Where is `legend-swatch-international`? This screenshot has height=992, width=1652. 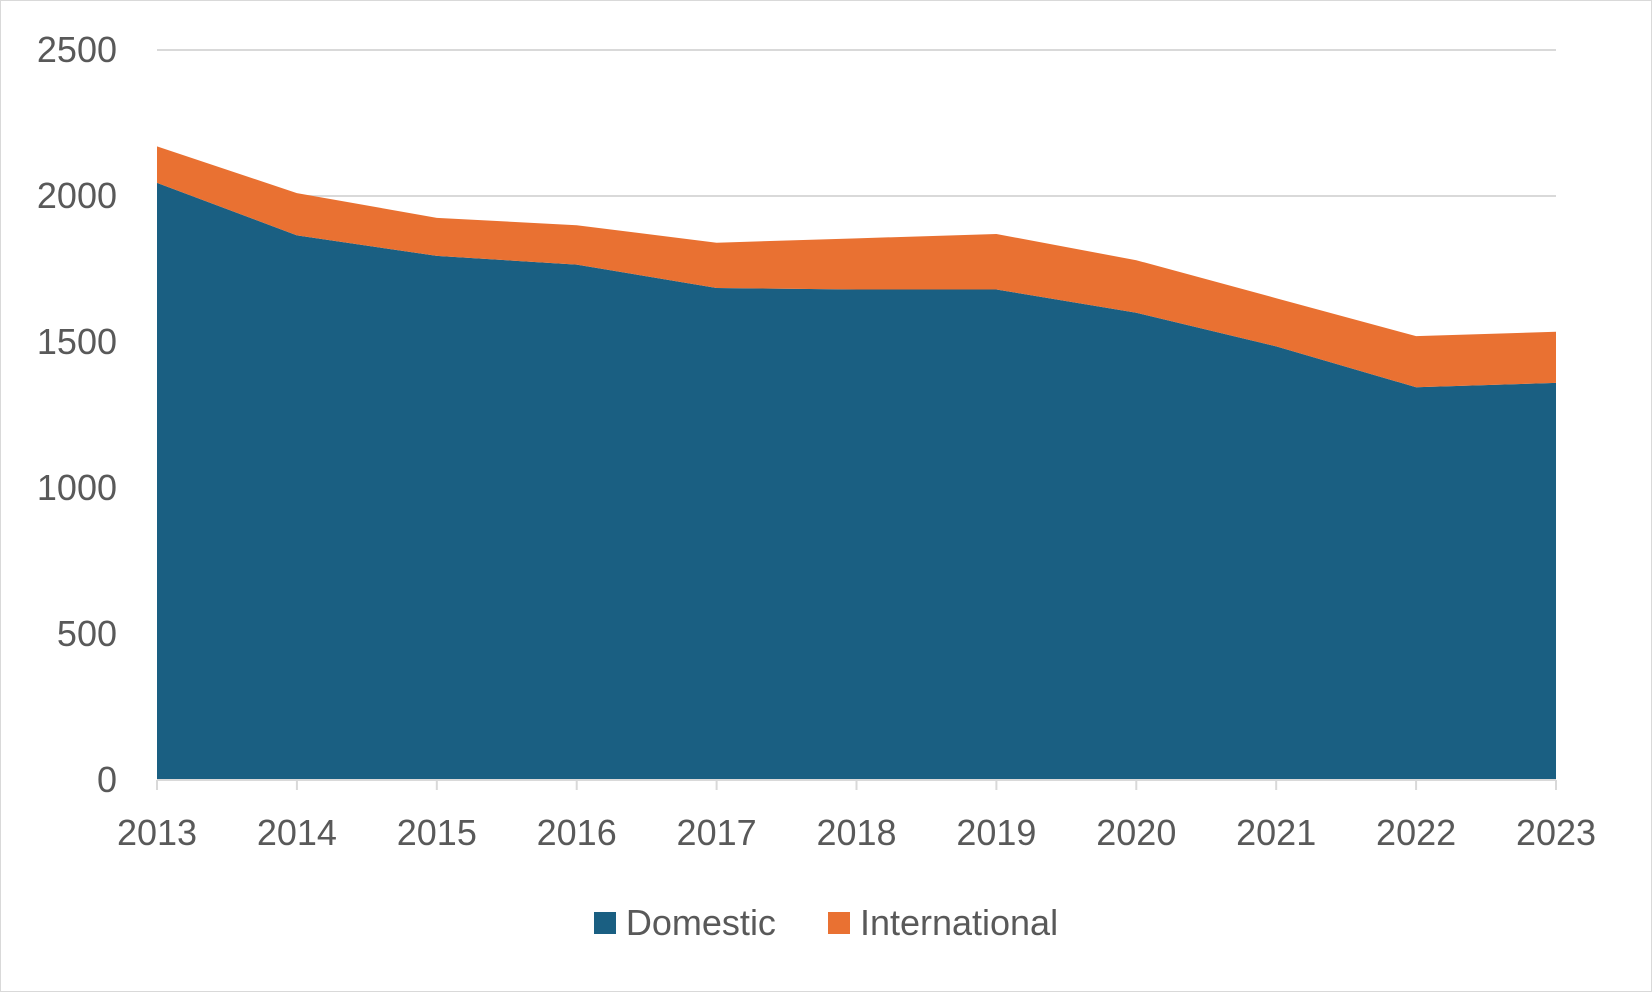 legend-swatch-international is located at coordinates (838, 923).